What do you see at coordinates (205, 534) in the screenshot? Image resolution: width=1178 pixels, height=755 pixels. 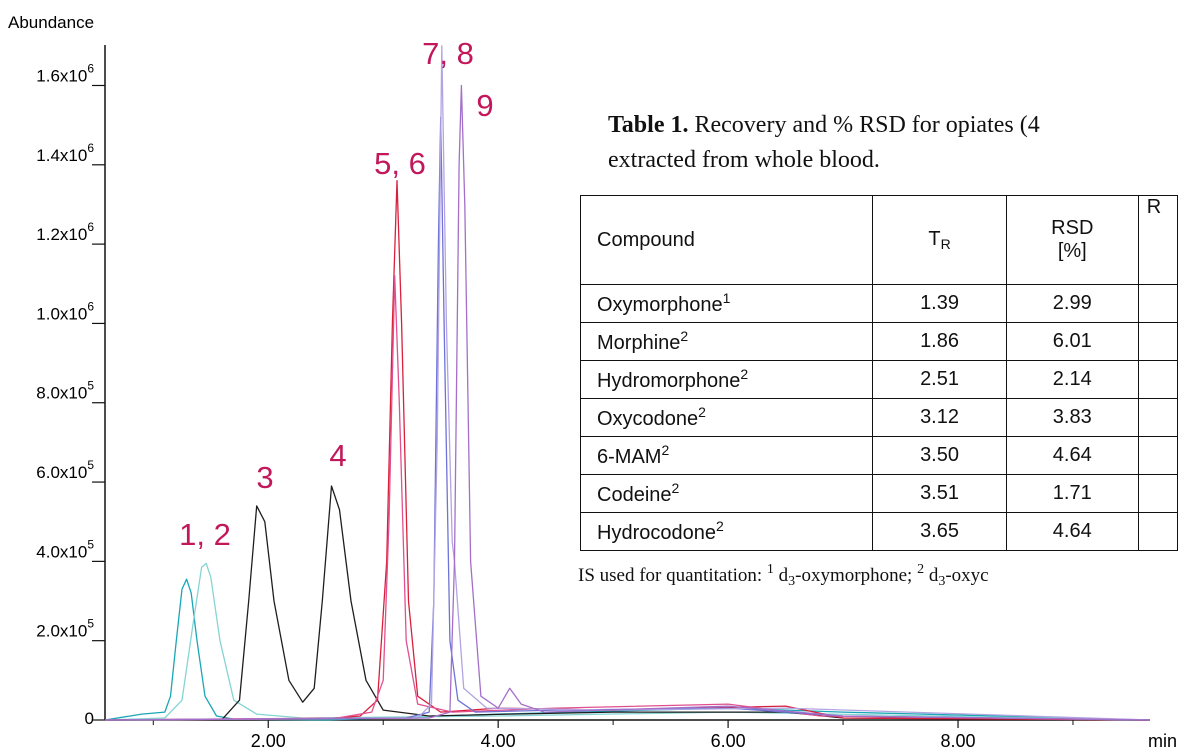 I see `peak-label: 1, 2` at bounding box center [205, 534].